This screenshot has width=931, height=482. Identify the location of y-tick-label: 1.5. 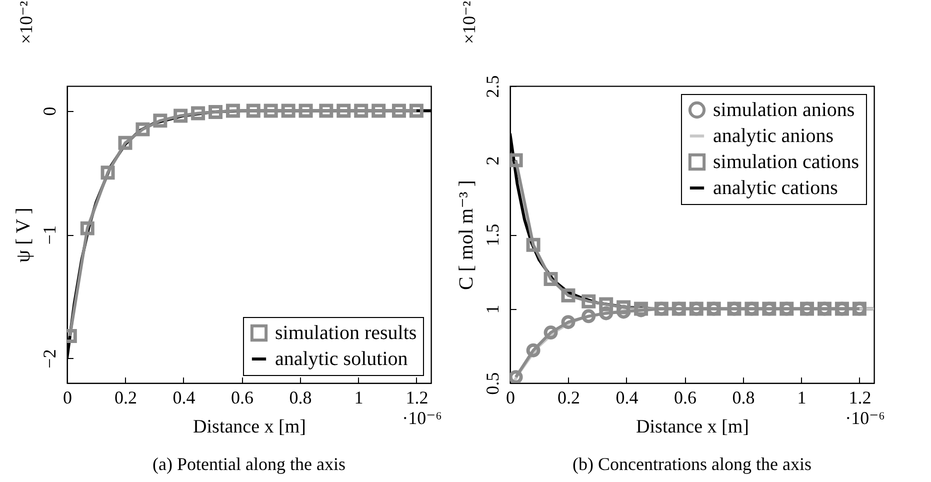
(492, 235).